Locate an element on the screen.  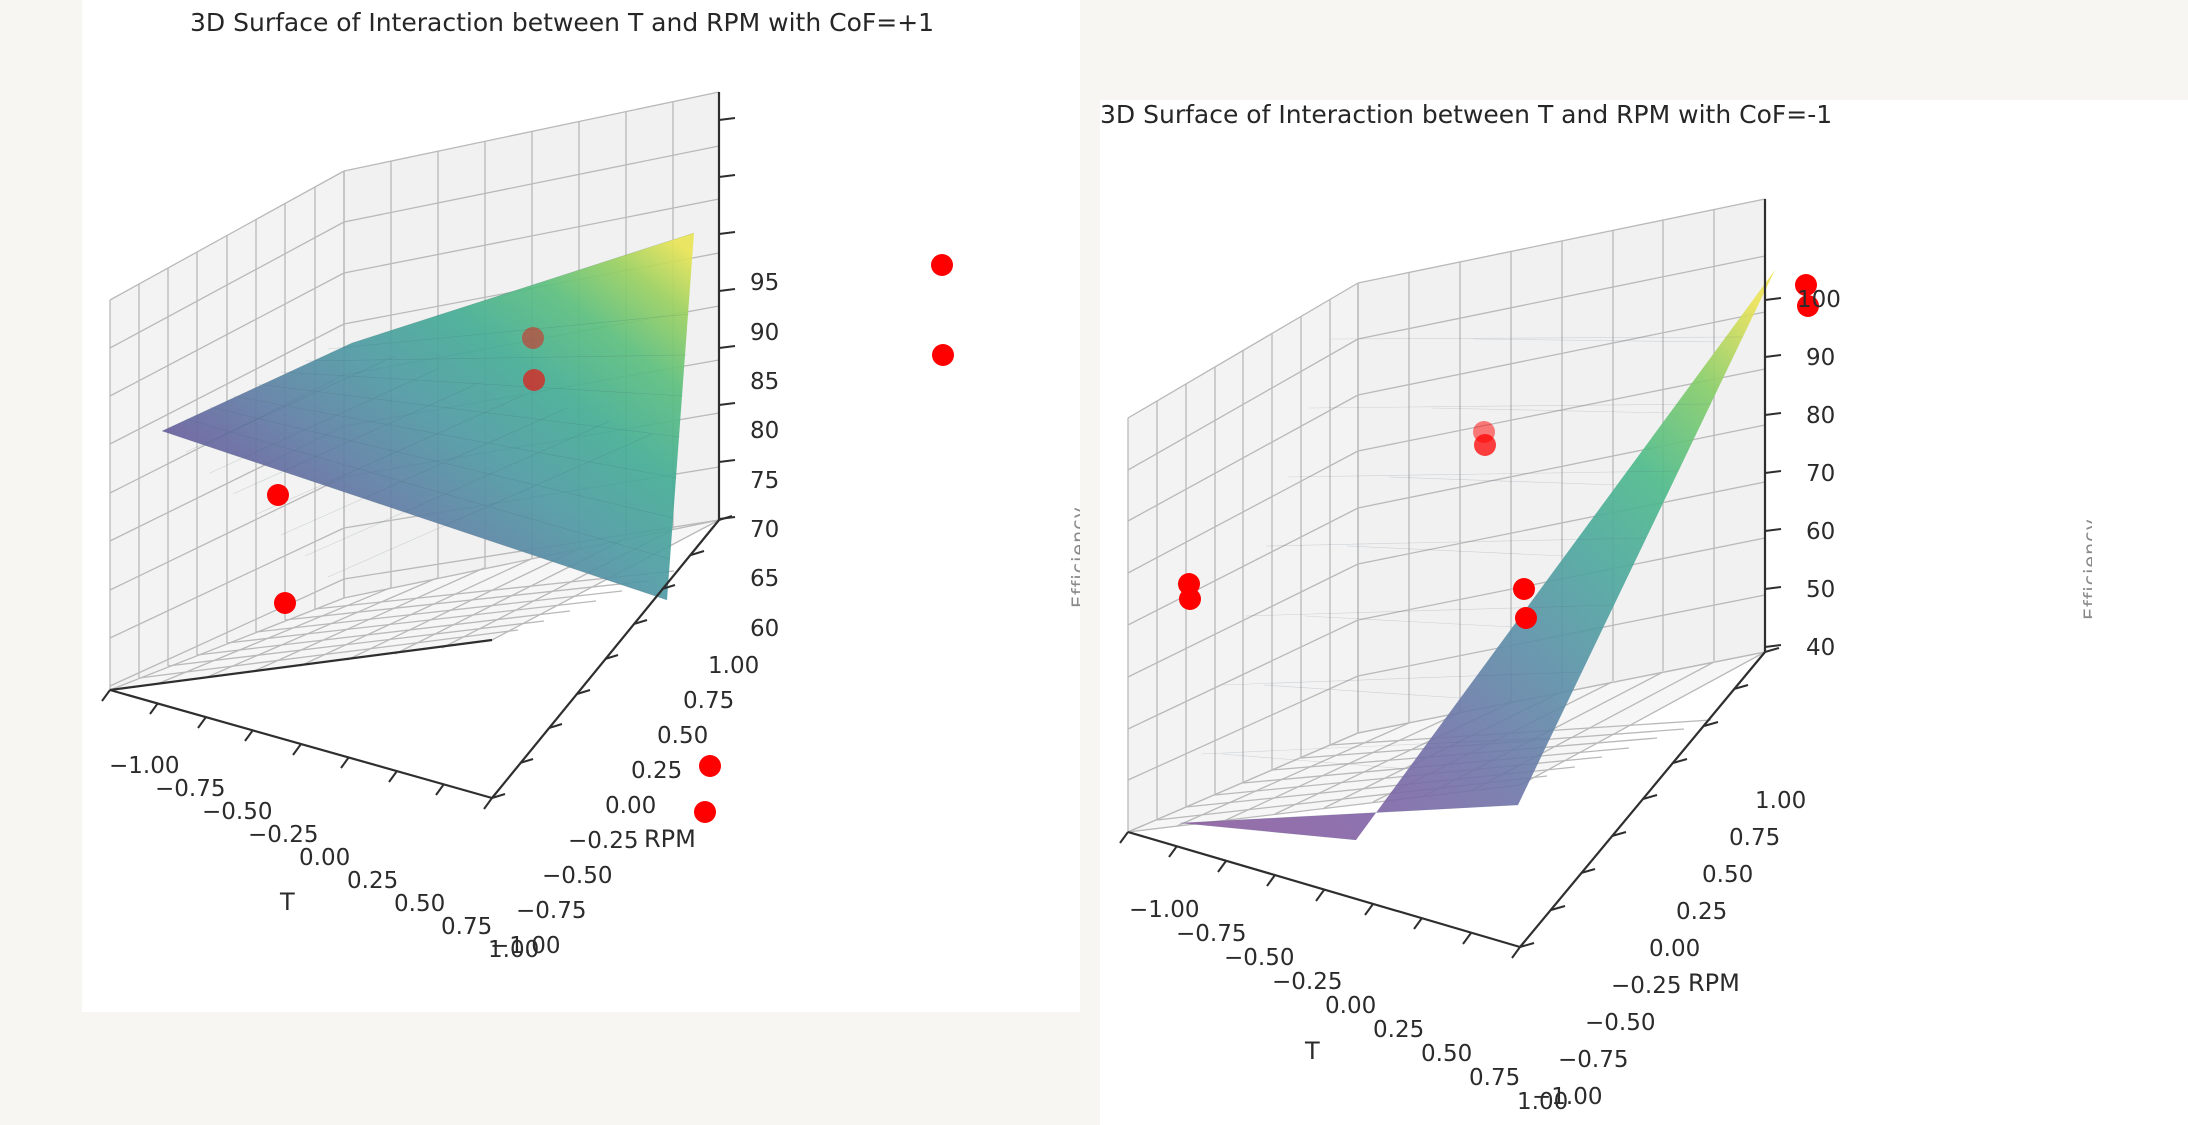
z-tick-label: 75 is located at coordinates (765, 481).